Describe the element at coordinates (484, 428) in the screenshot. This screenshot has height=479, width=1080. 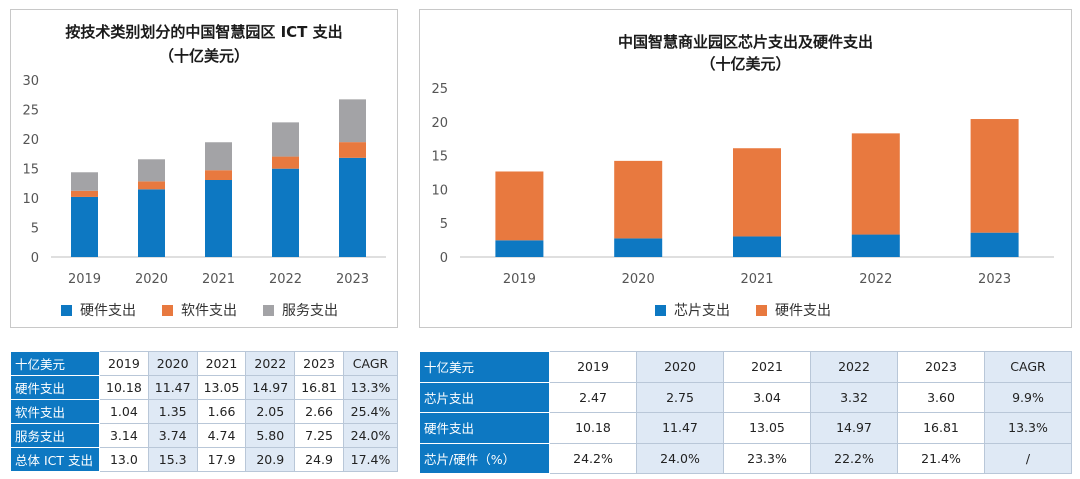
I see `chip-table-row-label: 硬件支出` at that location.